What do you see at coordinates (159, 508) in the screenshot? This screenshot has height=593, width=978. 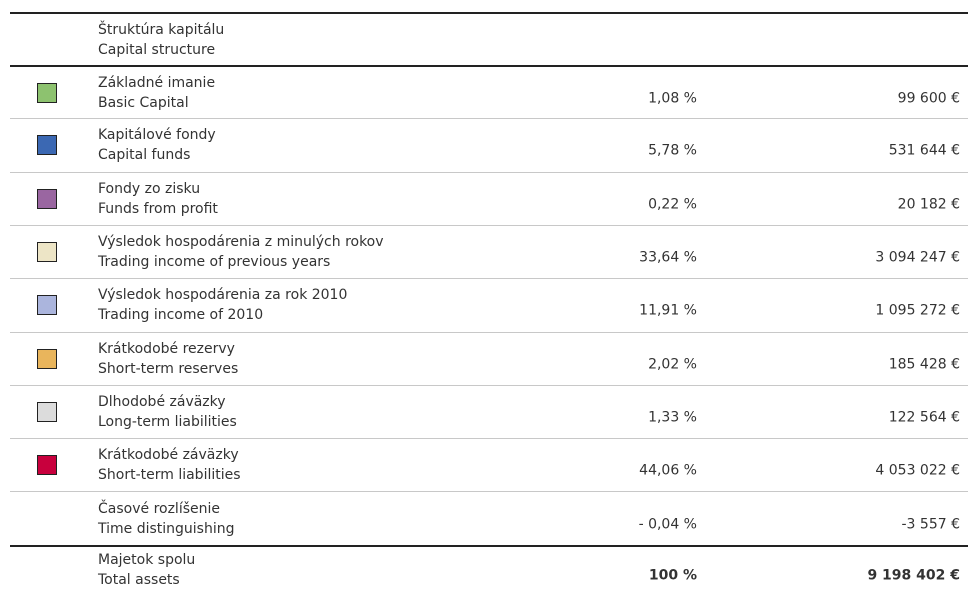 I see `label-sk: Časové rozlíšenie` at bounding box center [159, 508].